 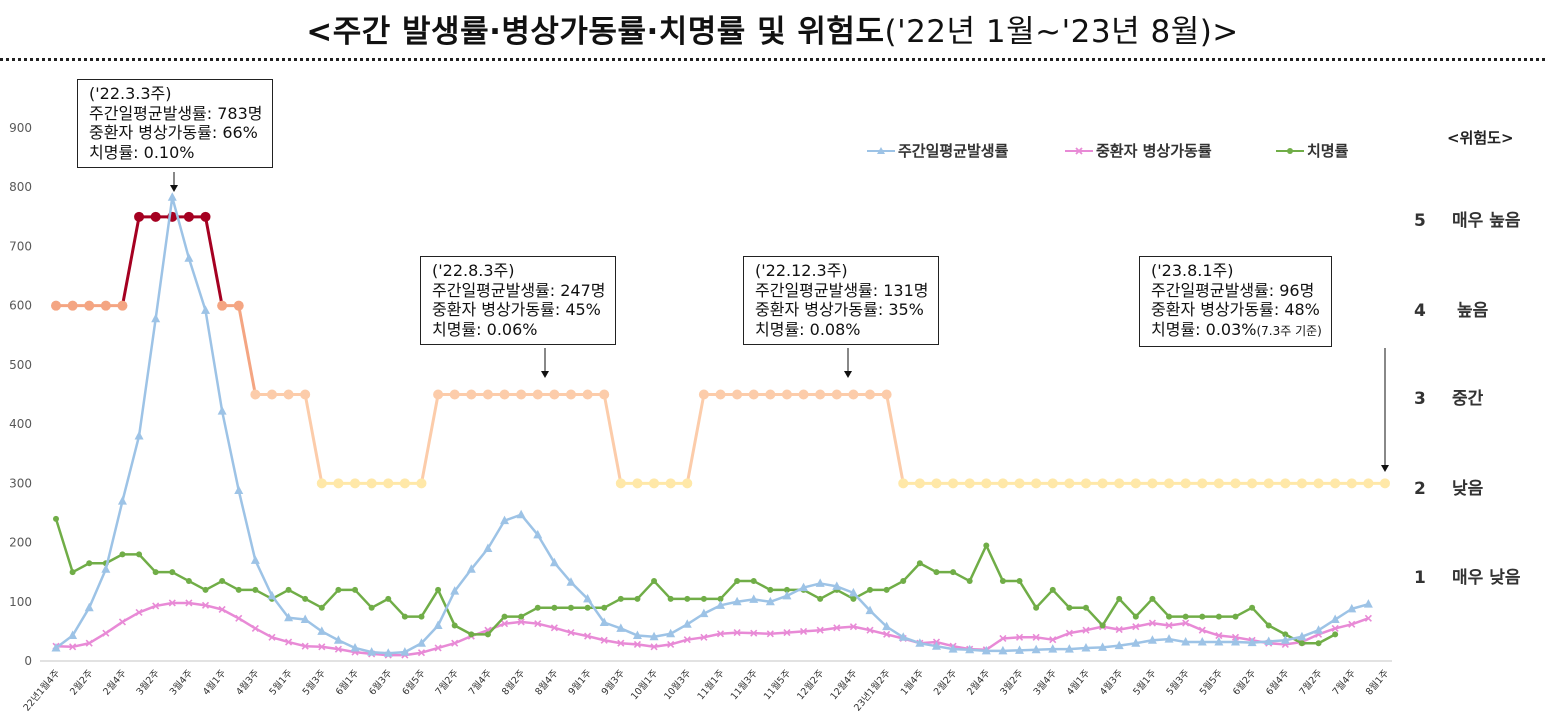 I want to click on x-tick-label: 8월1주, so click(x=1377, y=682).